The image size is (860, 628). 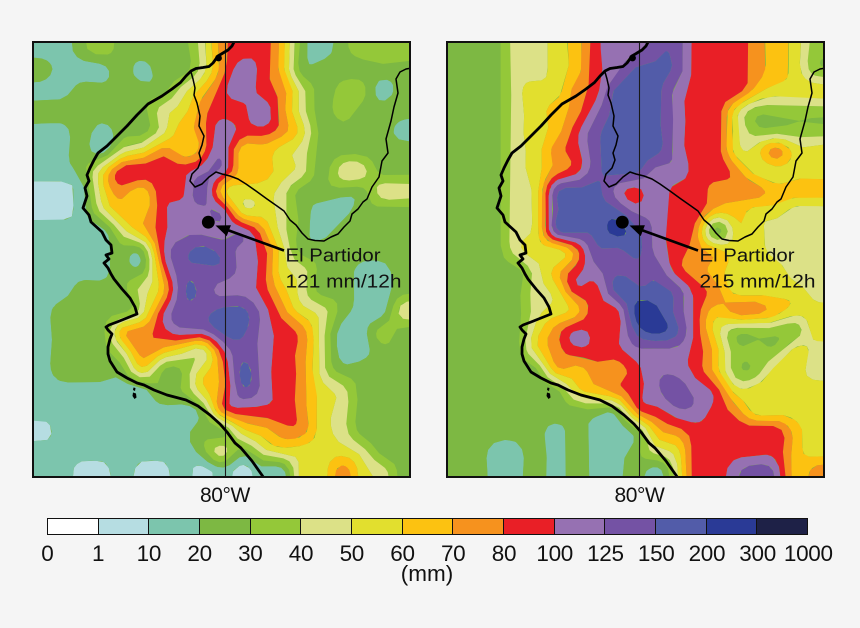 What do you see at coordinates (343, 282) in the screenshot?
I see `svg-text: 121 mm/12h` at bounding box center [343, 282].